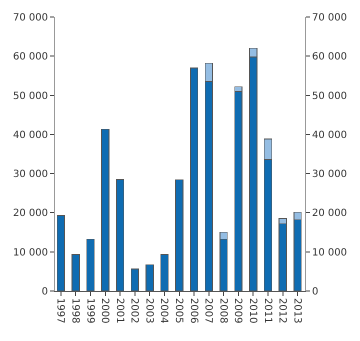 Image resolution: width=360 pixels, height=341 pixels. What do you see at coordinates (148, 311) in the screenshot?
I see `x-tick-label: 2003` at bounding box center [148, 311].